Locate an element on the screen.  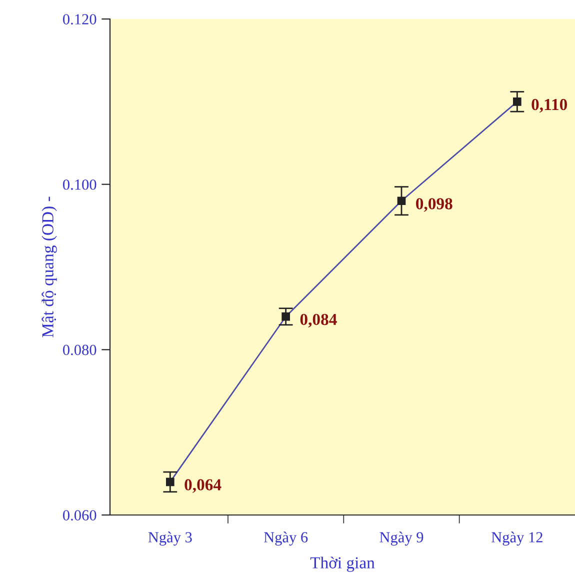
y-tick-label: 0.060 is located at coordinates (79, 515).